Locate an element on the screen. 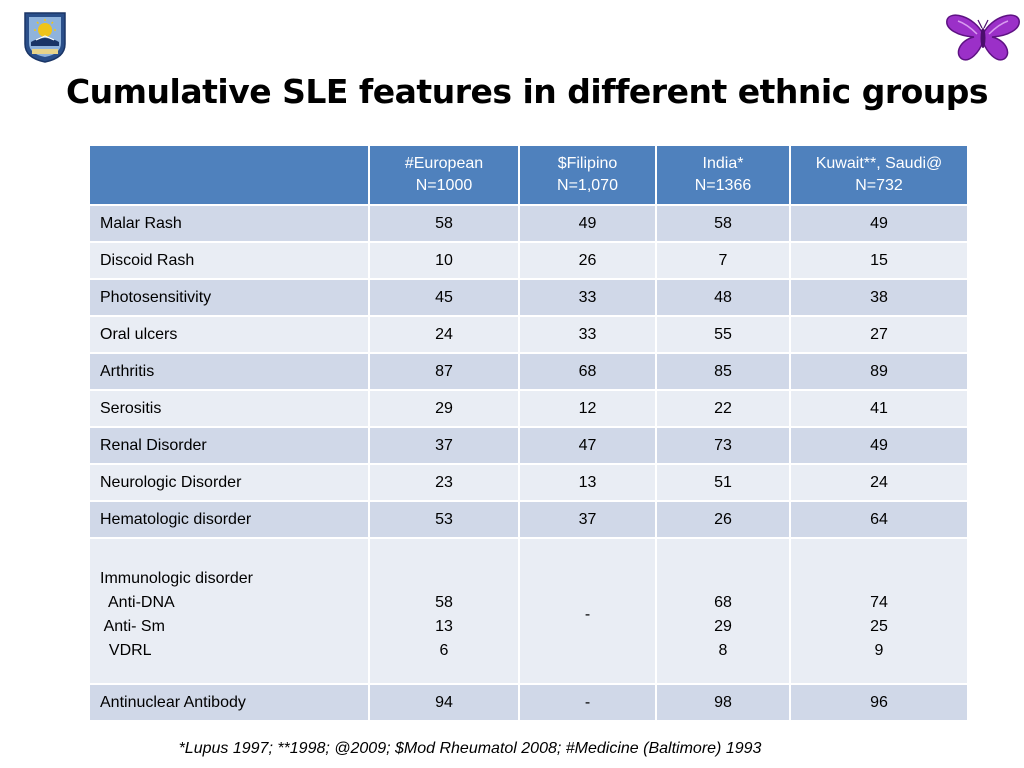  table-cell: 58 13 6 is located at coordinates (444, 611).